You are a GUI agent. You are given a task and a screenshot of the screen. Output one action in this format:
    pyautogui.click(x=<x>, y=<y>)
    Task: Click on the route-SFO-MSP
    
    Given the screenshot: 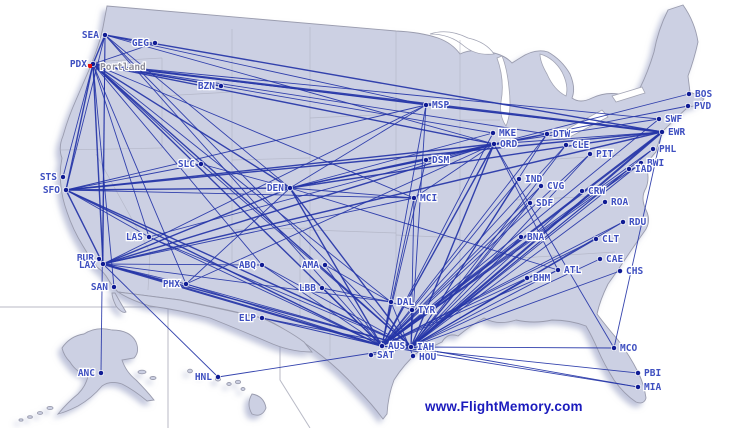 What is the action you would take?
    pyautogui.click(x=246, y=147)
    